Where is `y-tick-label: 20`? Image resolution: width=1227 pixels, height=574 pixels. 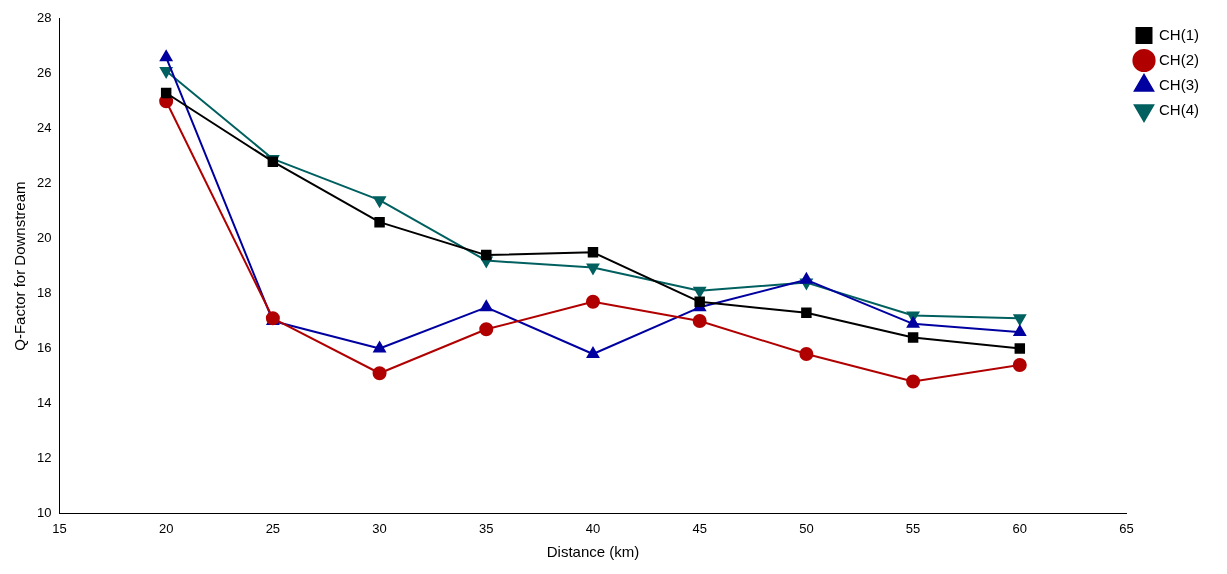
y-tick-label: 20 is located at coordinates (44, 238).